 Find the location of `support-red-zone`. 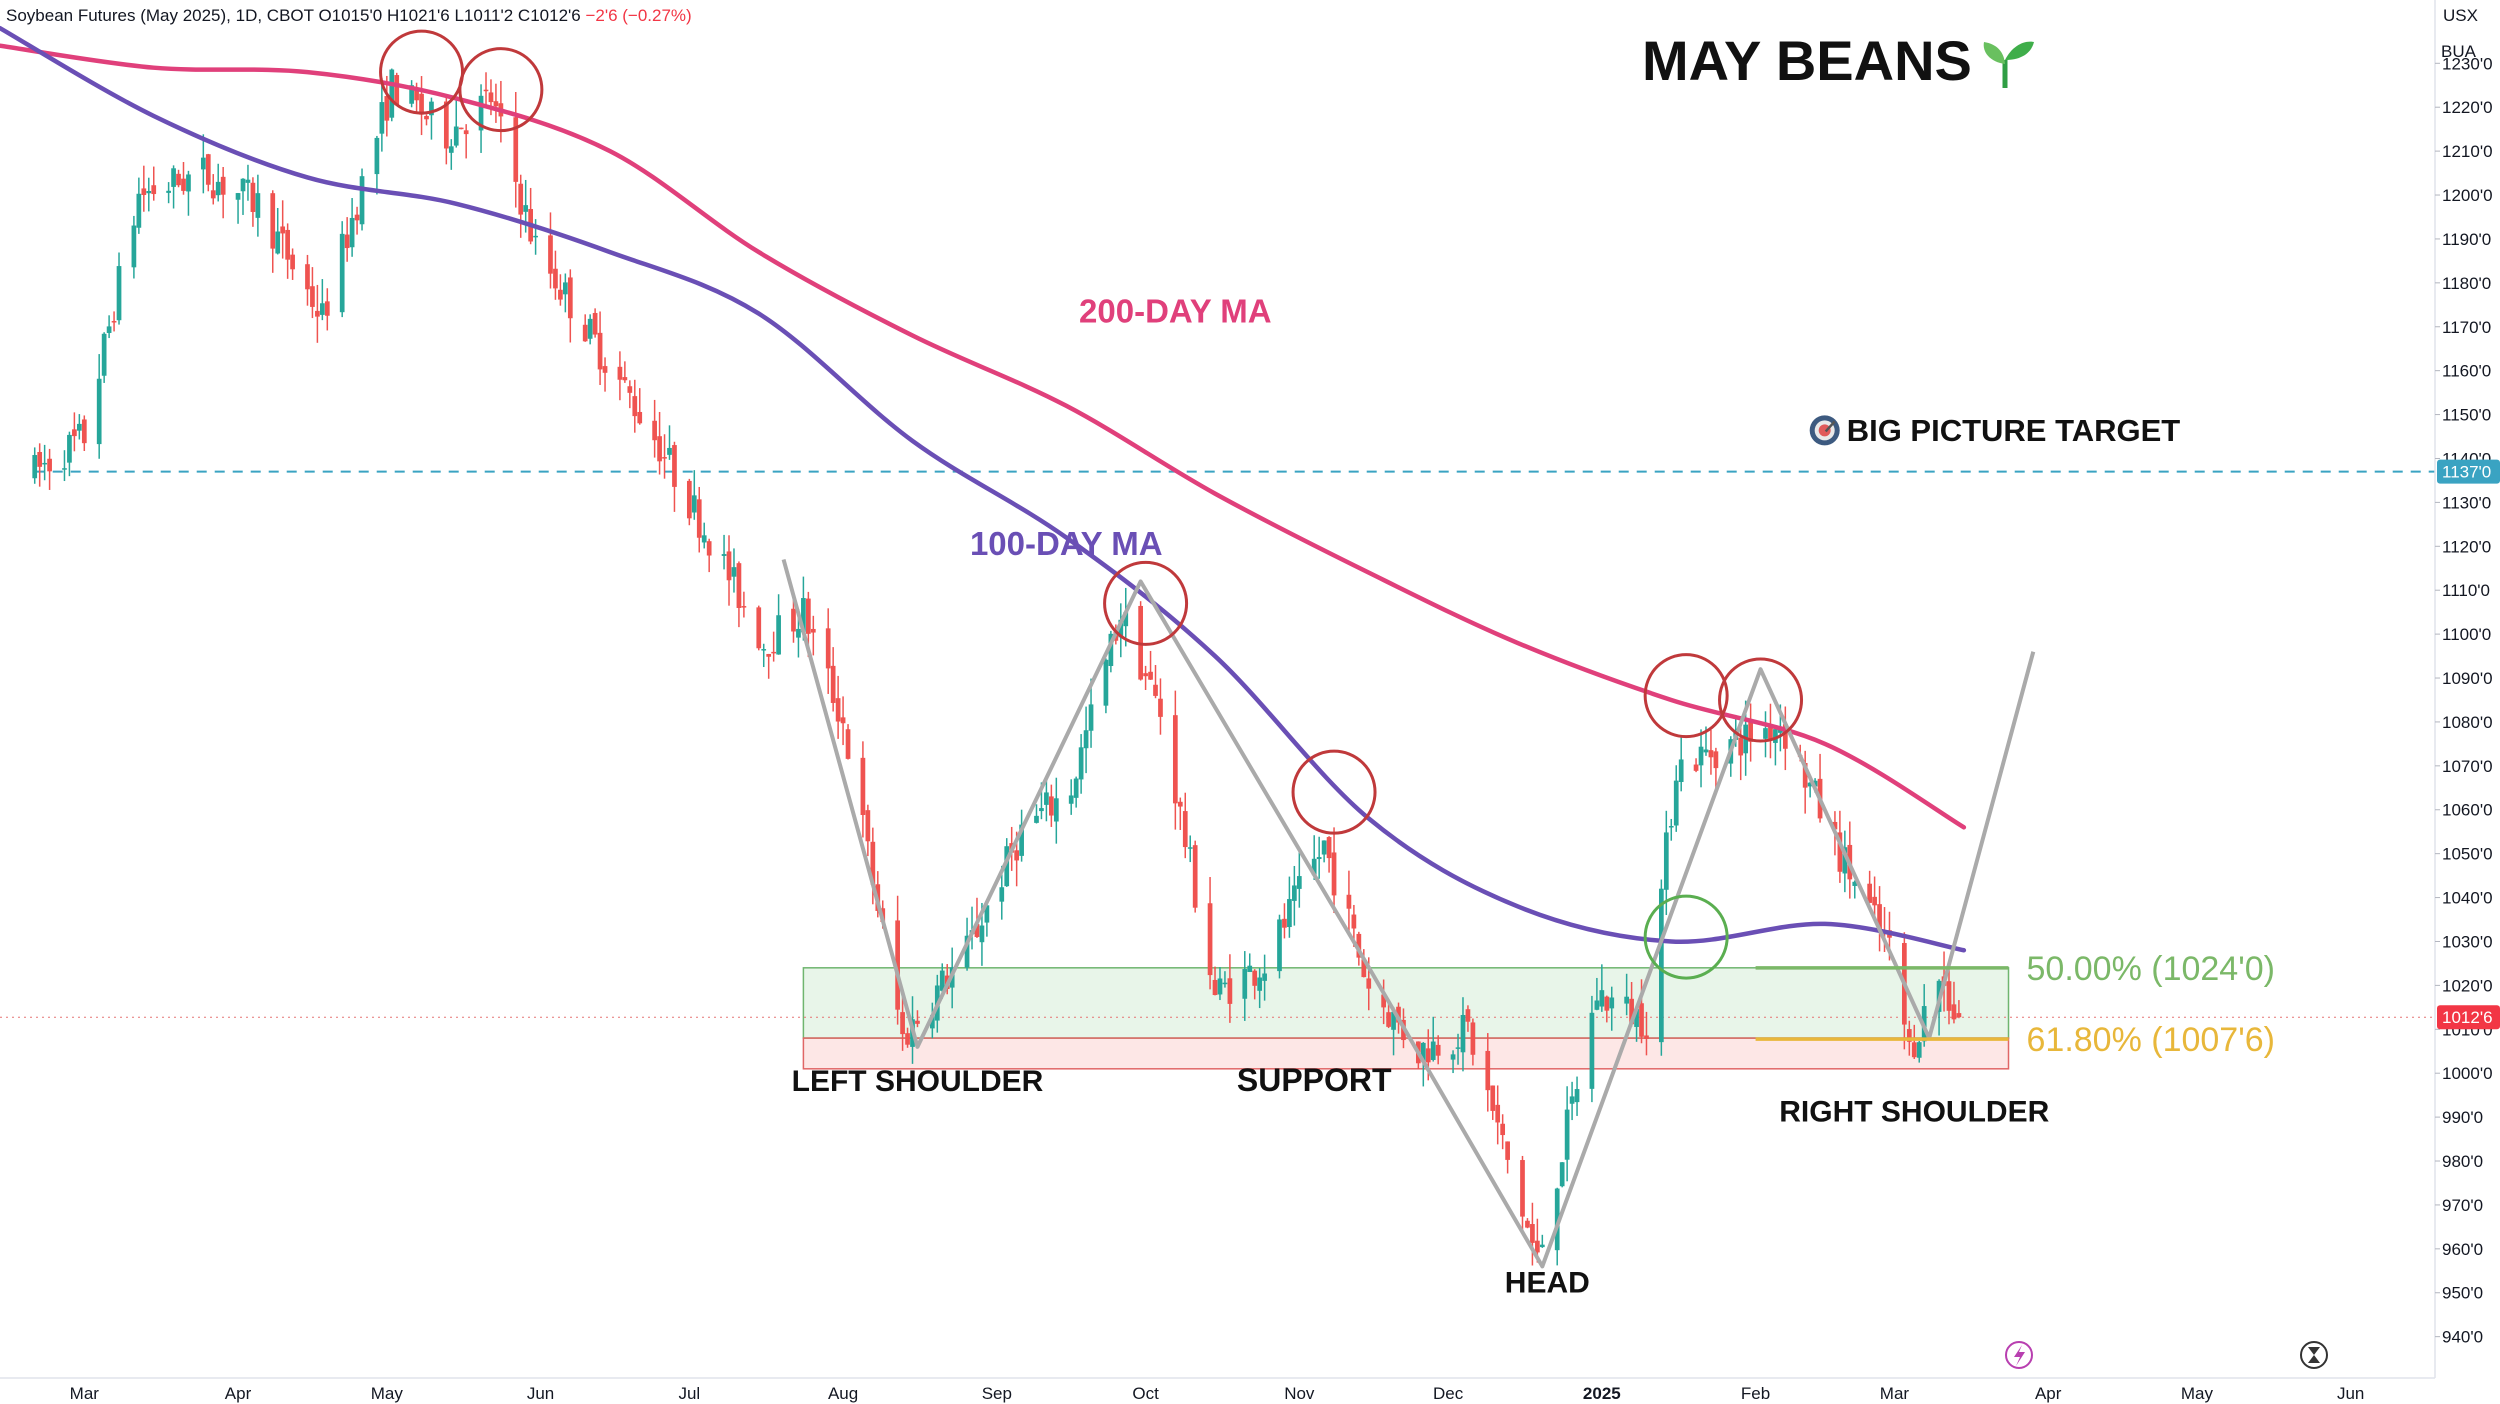

support-red-zone is located at coordinates (1406, 1053).